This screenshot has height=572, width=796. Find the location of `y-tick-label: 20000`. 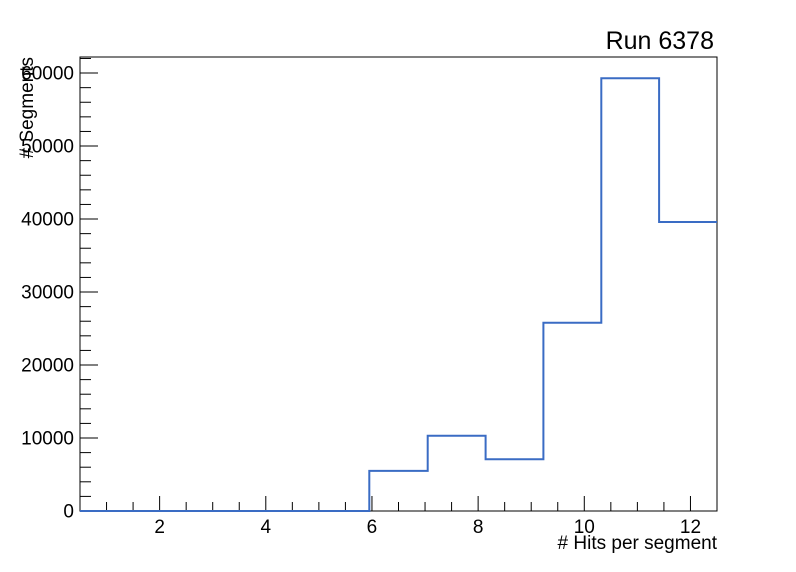

y-tick-label: 20000 is located at coordinates (47, 366).